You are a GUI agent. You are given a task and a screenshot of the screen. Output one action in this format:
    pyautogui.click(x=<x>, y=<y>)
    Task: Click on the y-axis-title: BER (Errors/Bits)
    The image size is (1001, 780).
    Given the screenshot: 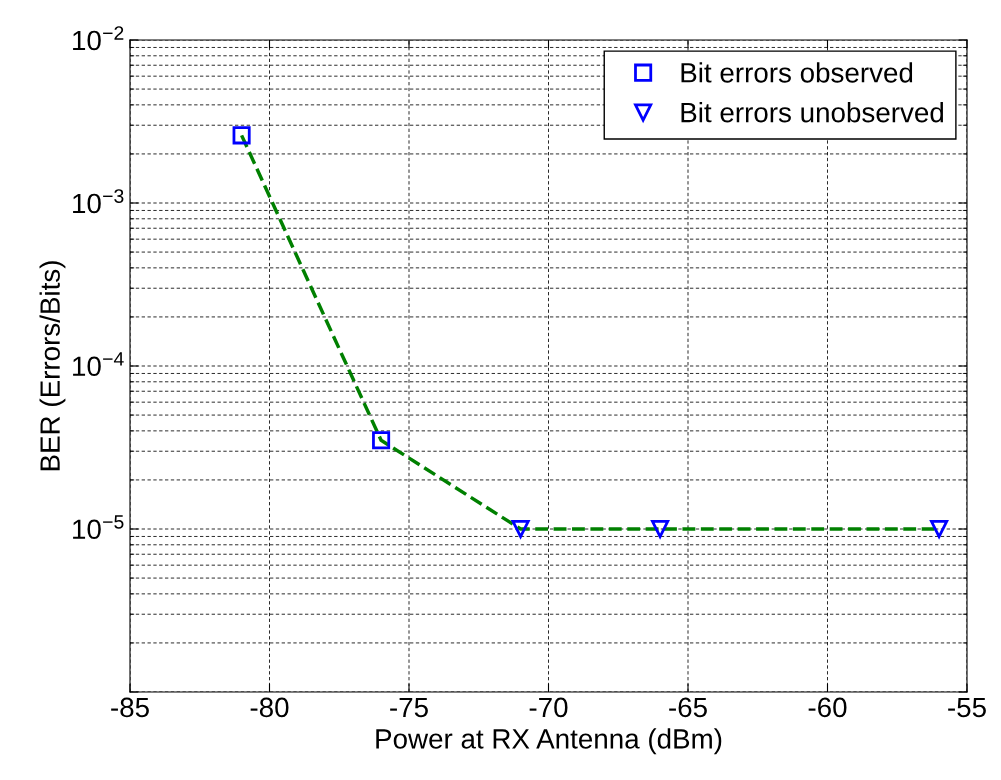 What is the action you would take?
    pyautogui.click(x=52, y=366)
    